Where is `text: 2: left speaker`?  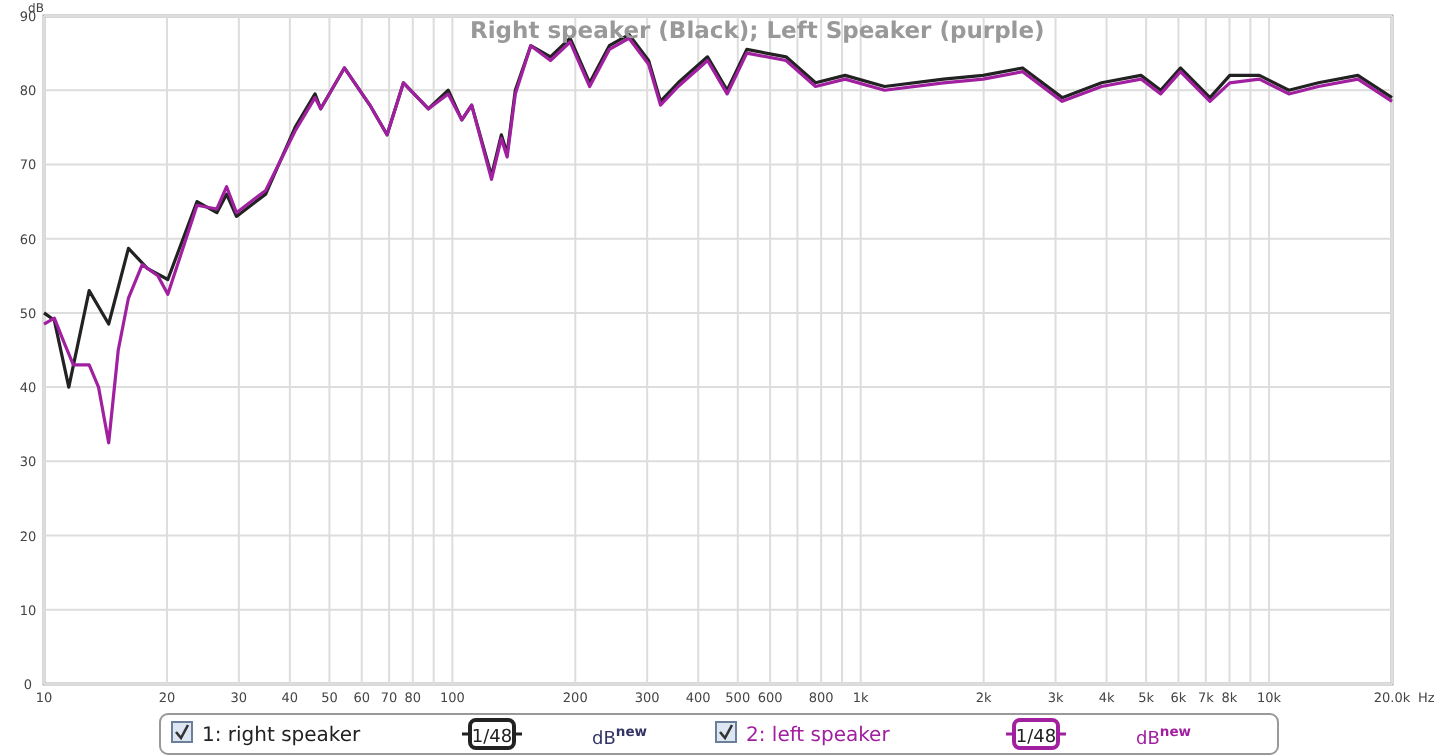 text: 2: left speaker is located at coordinates (819, 736).